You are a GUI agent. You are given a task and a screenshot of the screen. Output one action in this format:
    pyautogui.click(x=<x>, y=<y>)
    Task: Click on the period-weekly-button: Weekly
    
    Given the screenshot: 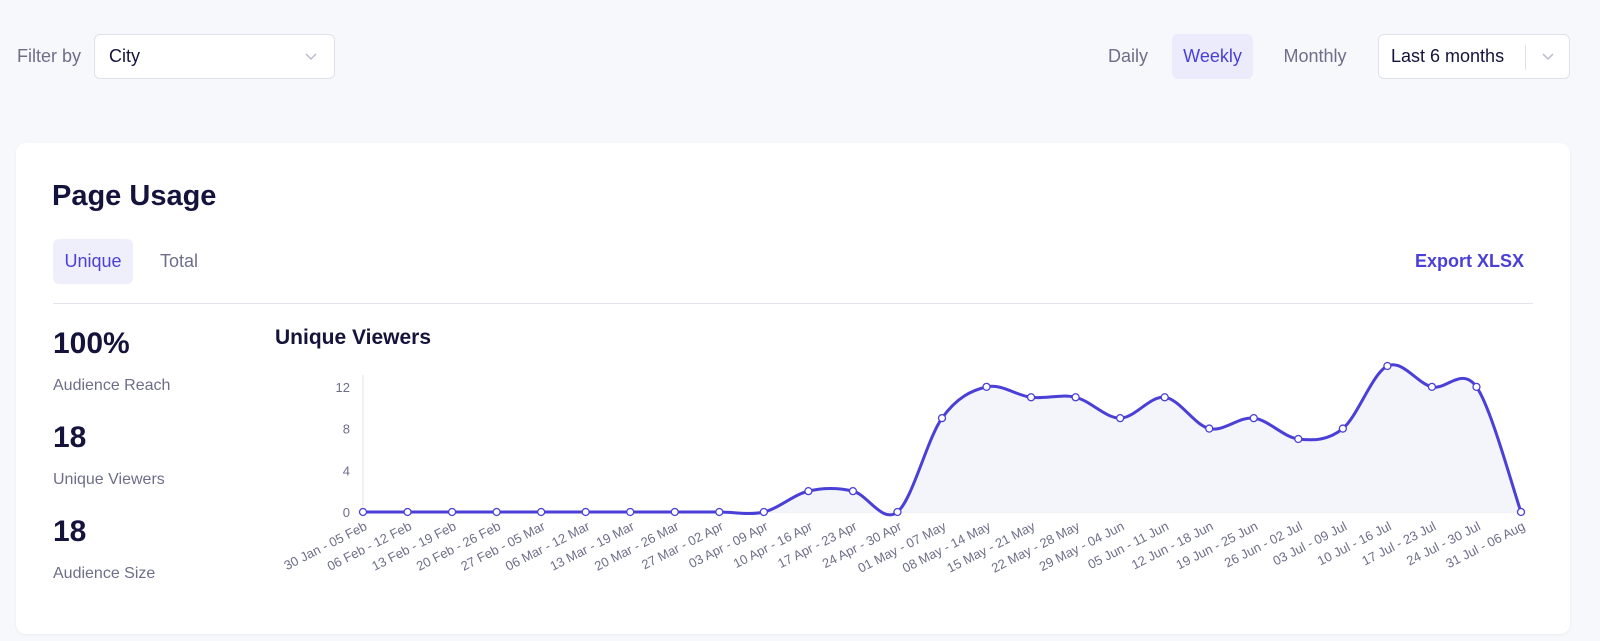 What is the action you would take?
    pyautogui.click(x=1212, y=56)
    